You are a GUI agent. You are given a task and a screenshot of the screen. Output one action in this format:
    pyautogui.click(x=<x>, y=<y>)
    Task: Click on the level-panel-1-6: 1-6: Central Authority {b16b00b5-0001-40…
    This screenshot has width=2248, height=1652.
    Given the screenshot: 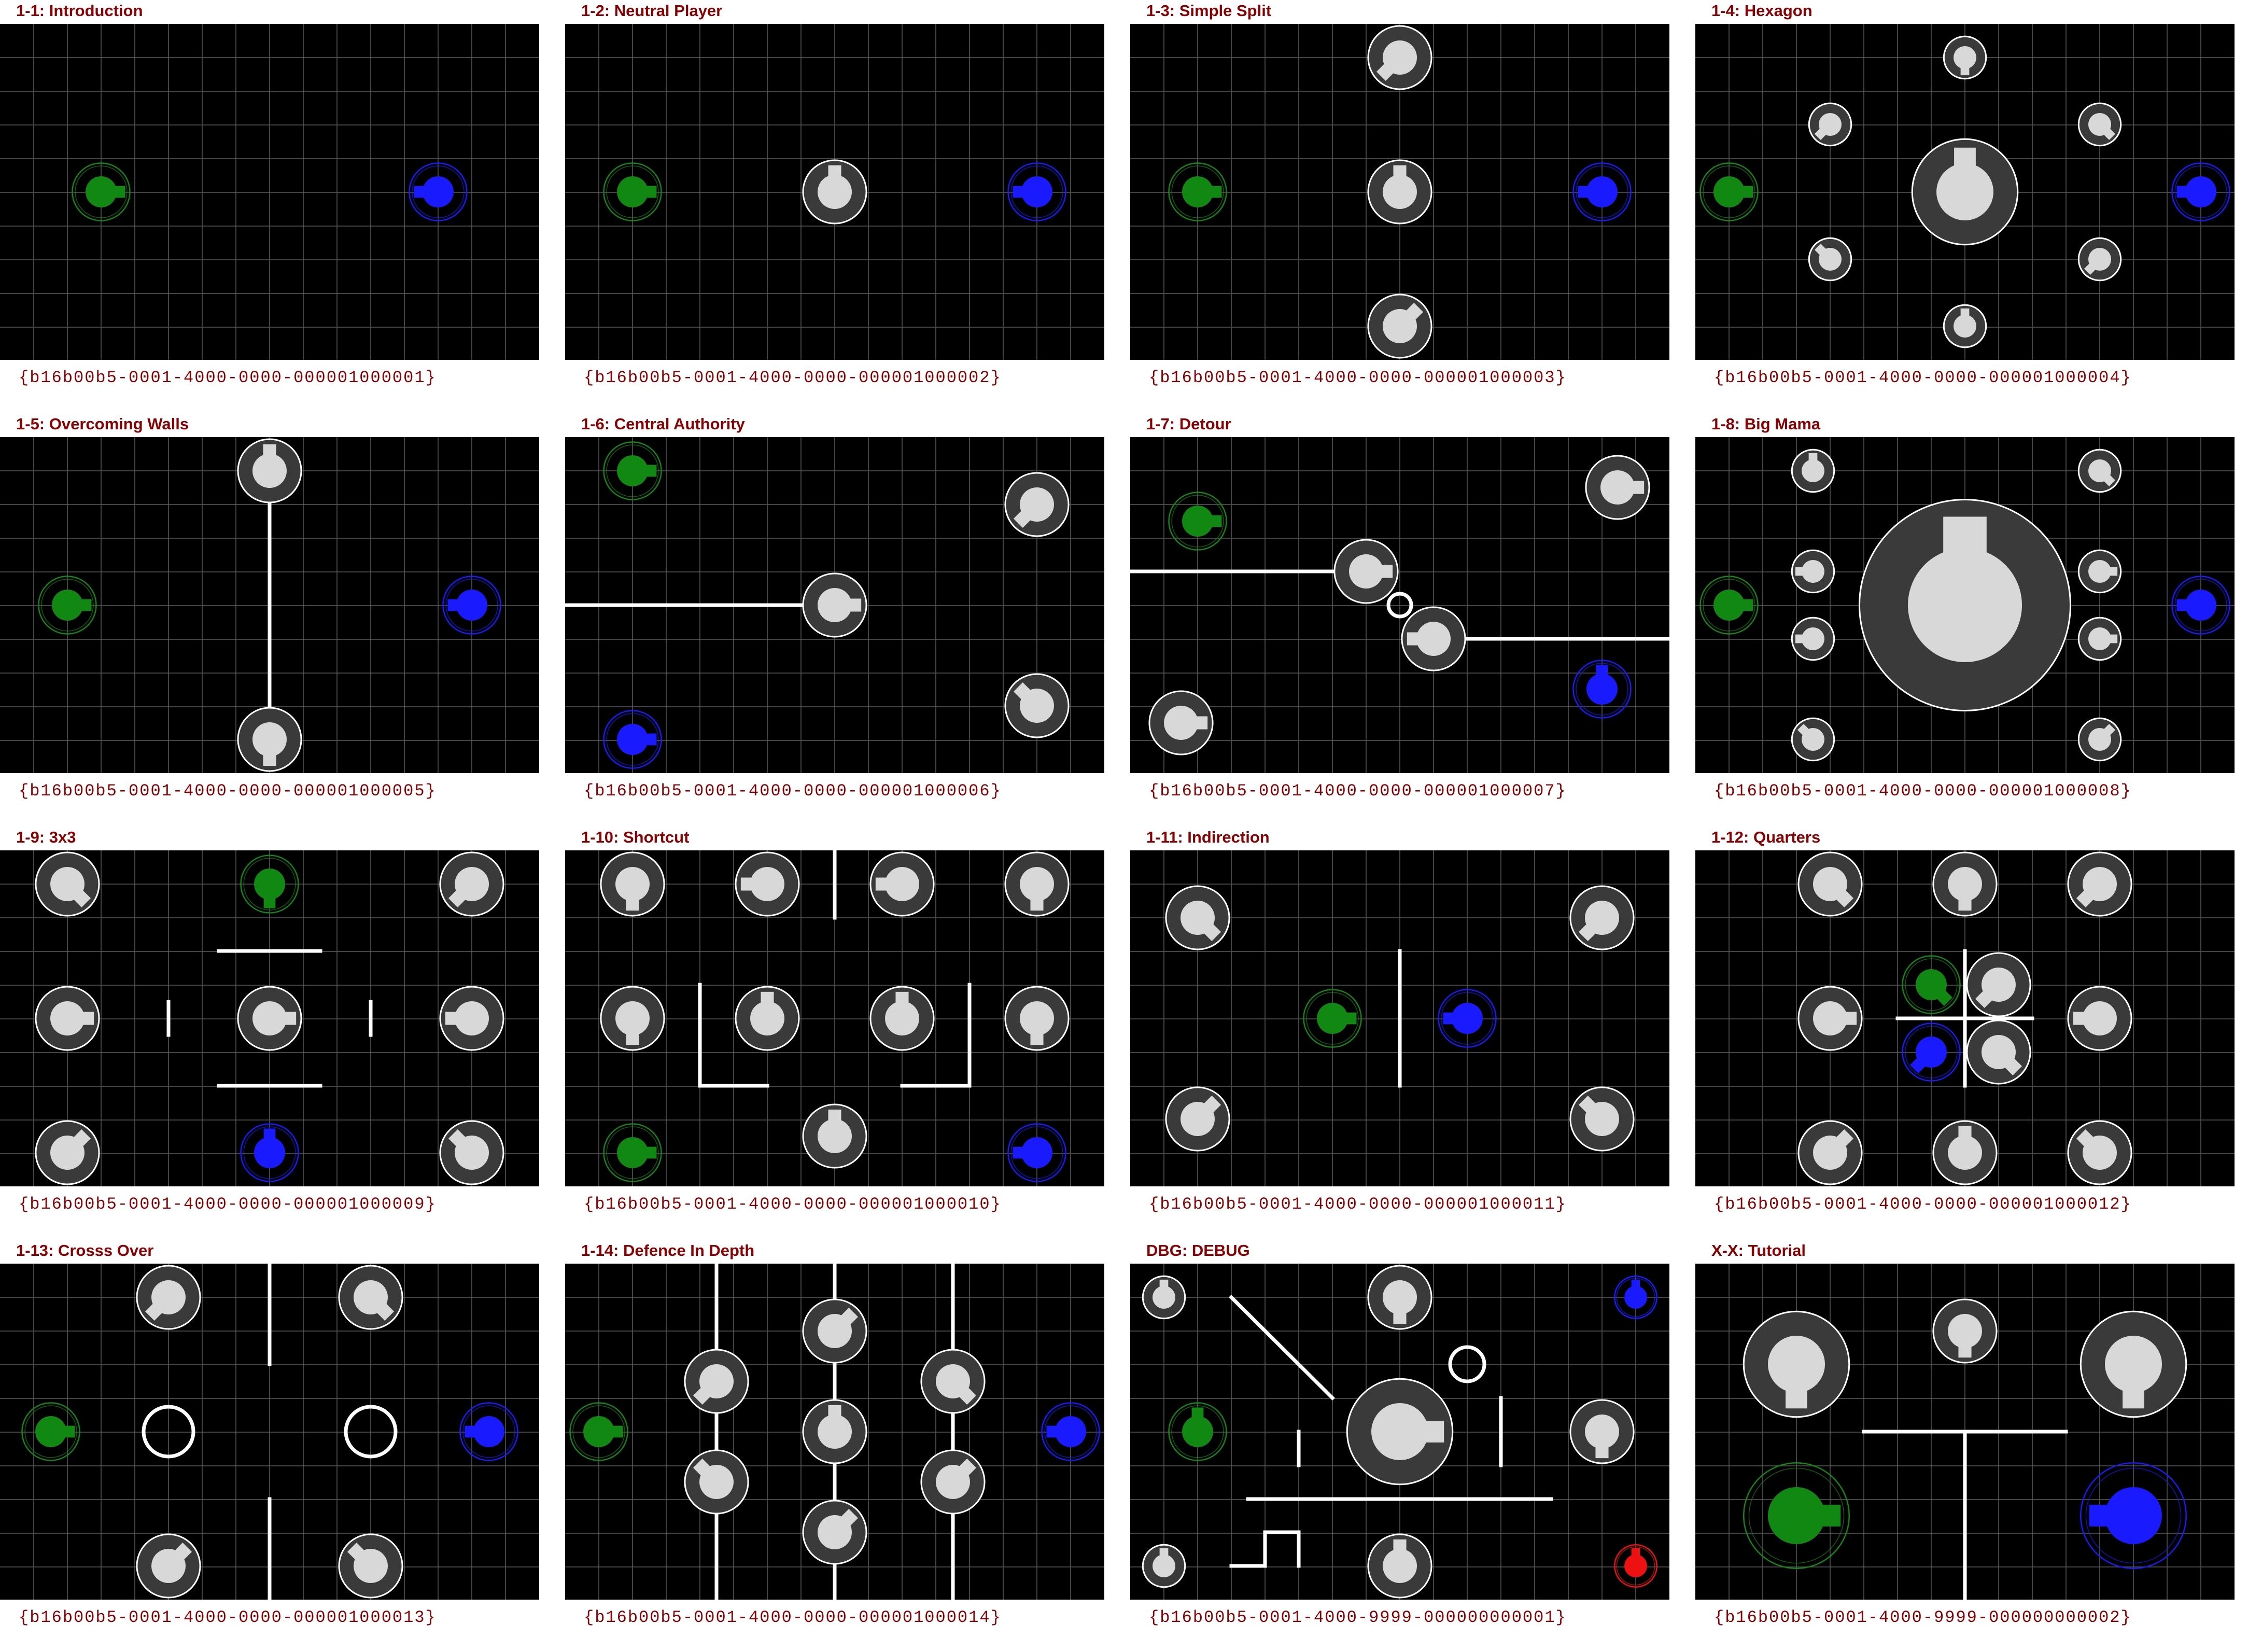 What is the action you would take?
    pyautogui.click(x=834, y=619)
    